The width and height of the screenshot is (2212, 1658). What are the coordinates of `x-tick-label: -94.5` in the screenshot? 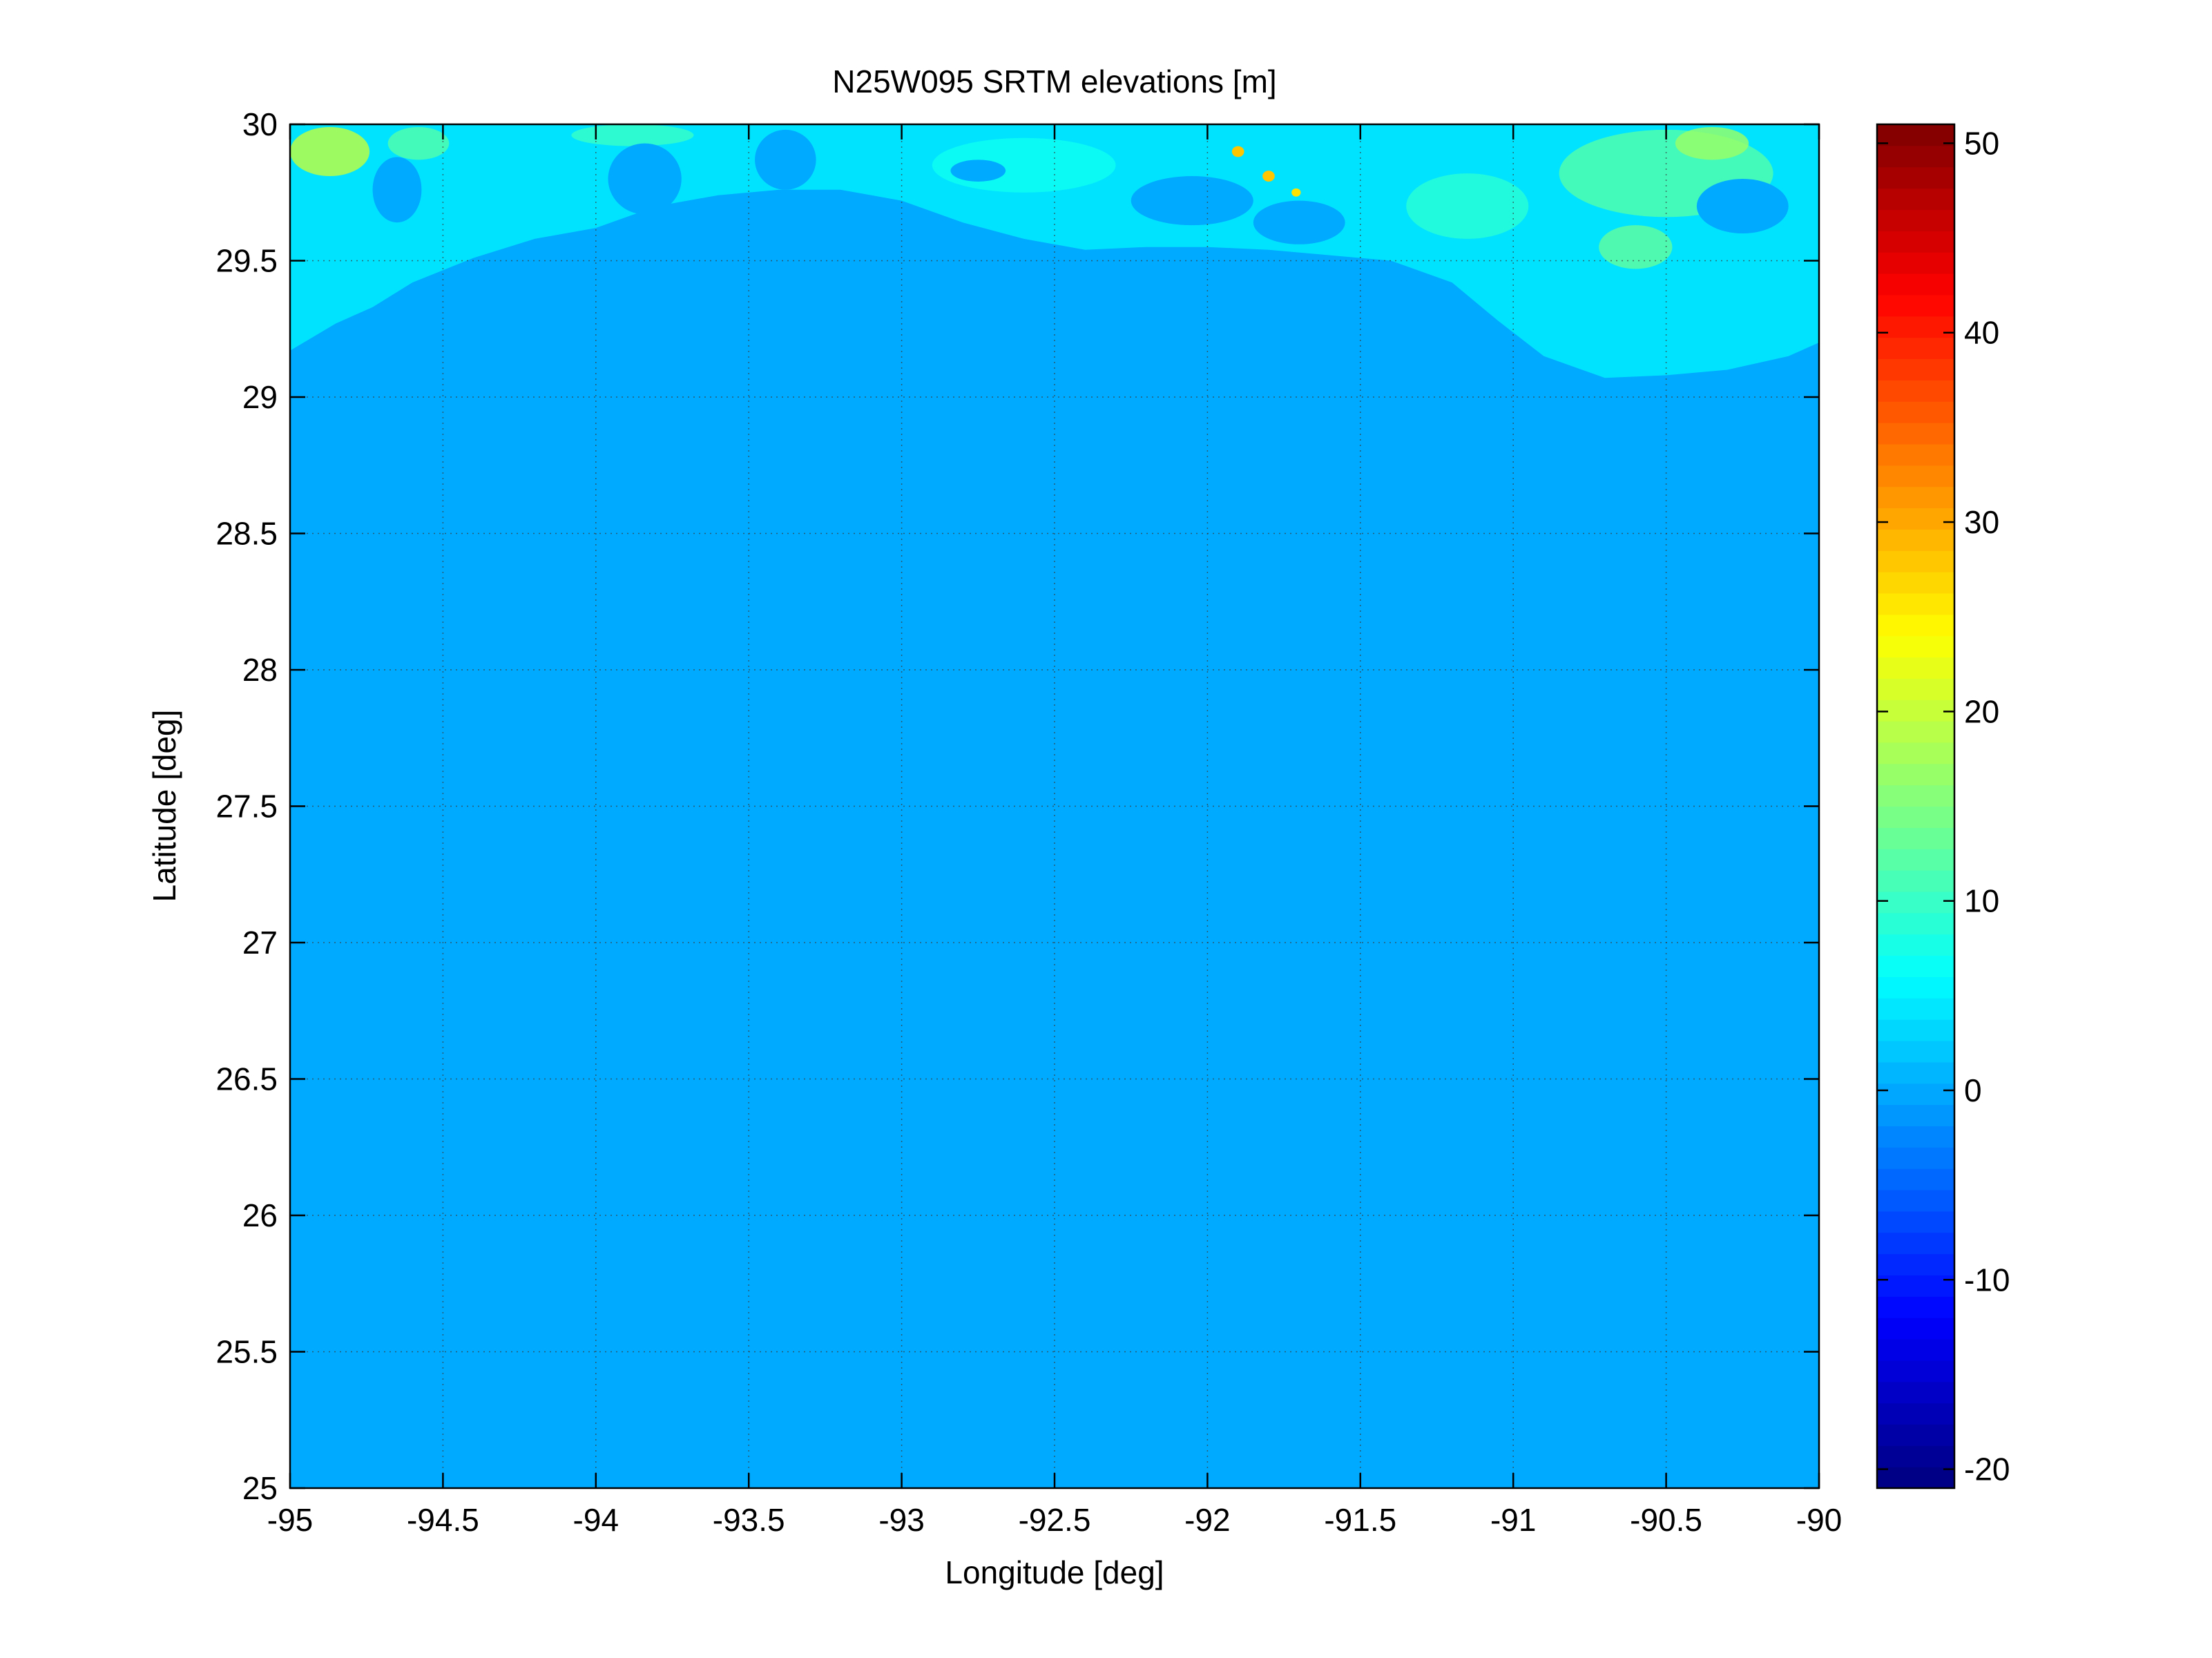 It's located at (443, 1520).